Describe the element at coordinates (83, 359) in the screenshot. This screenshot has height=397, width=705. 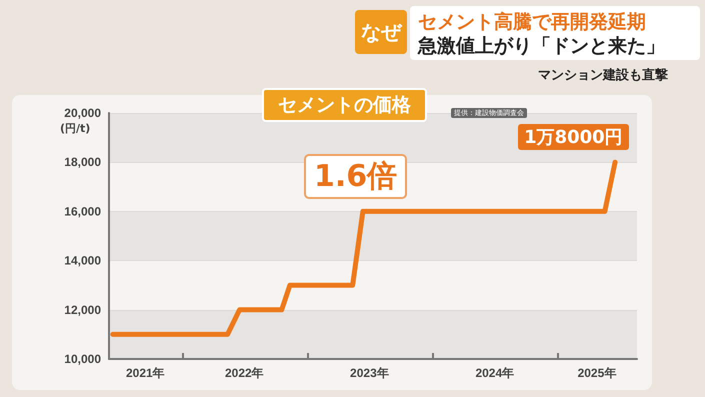
I see `y-tick-label: 10,000` at that location.